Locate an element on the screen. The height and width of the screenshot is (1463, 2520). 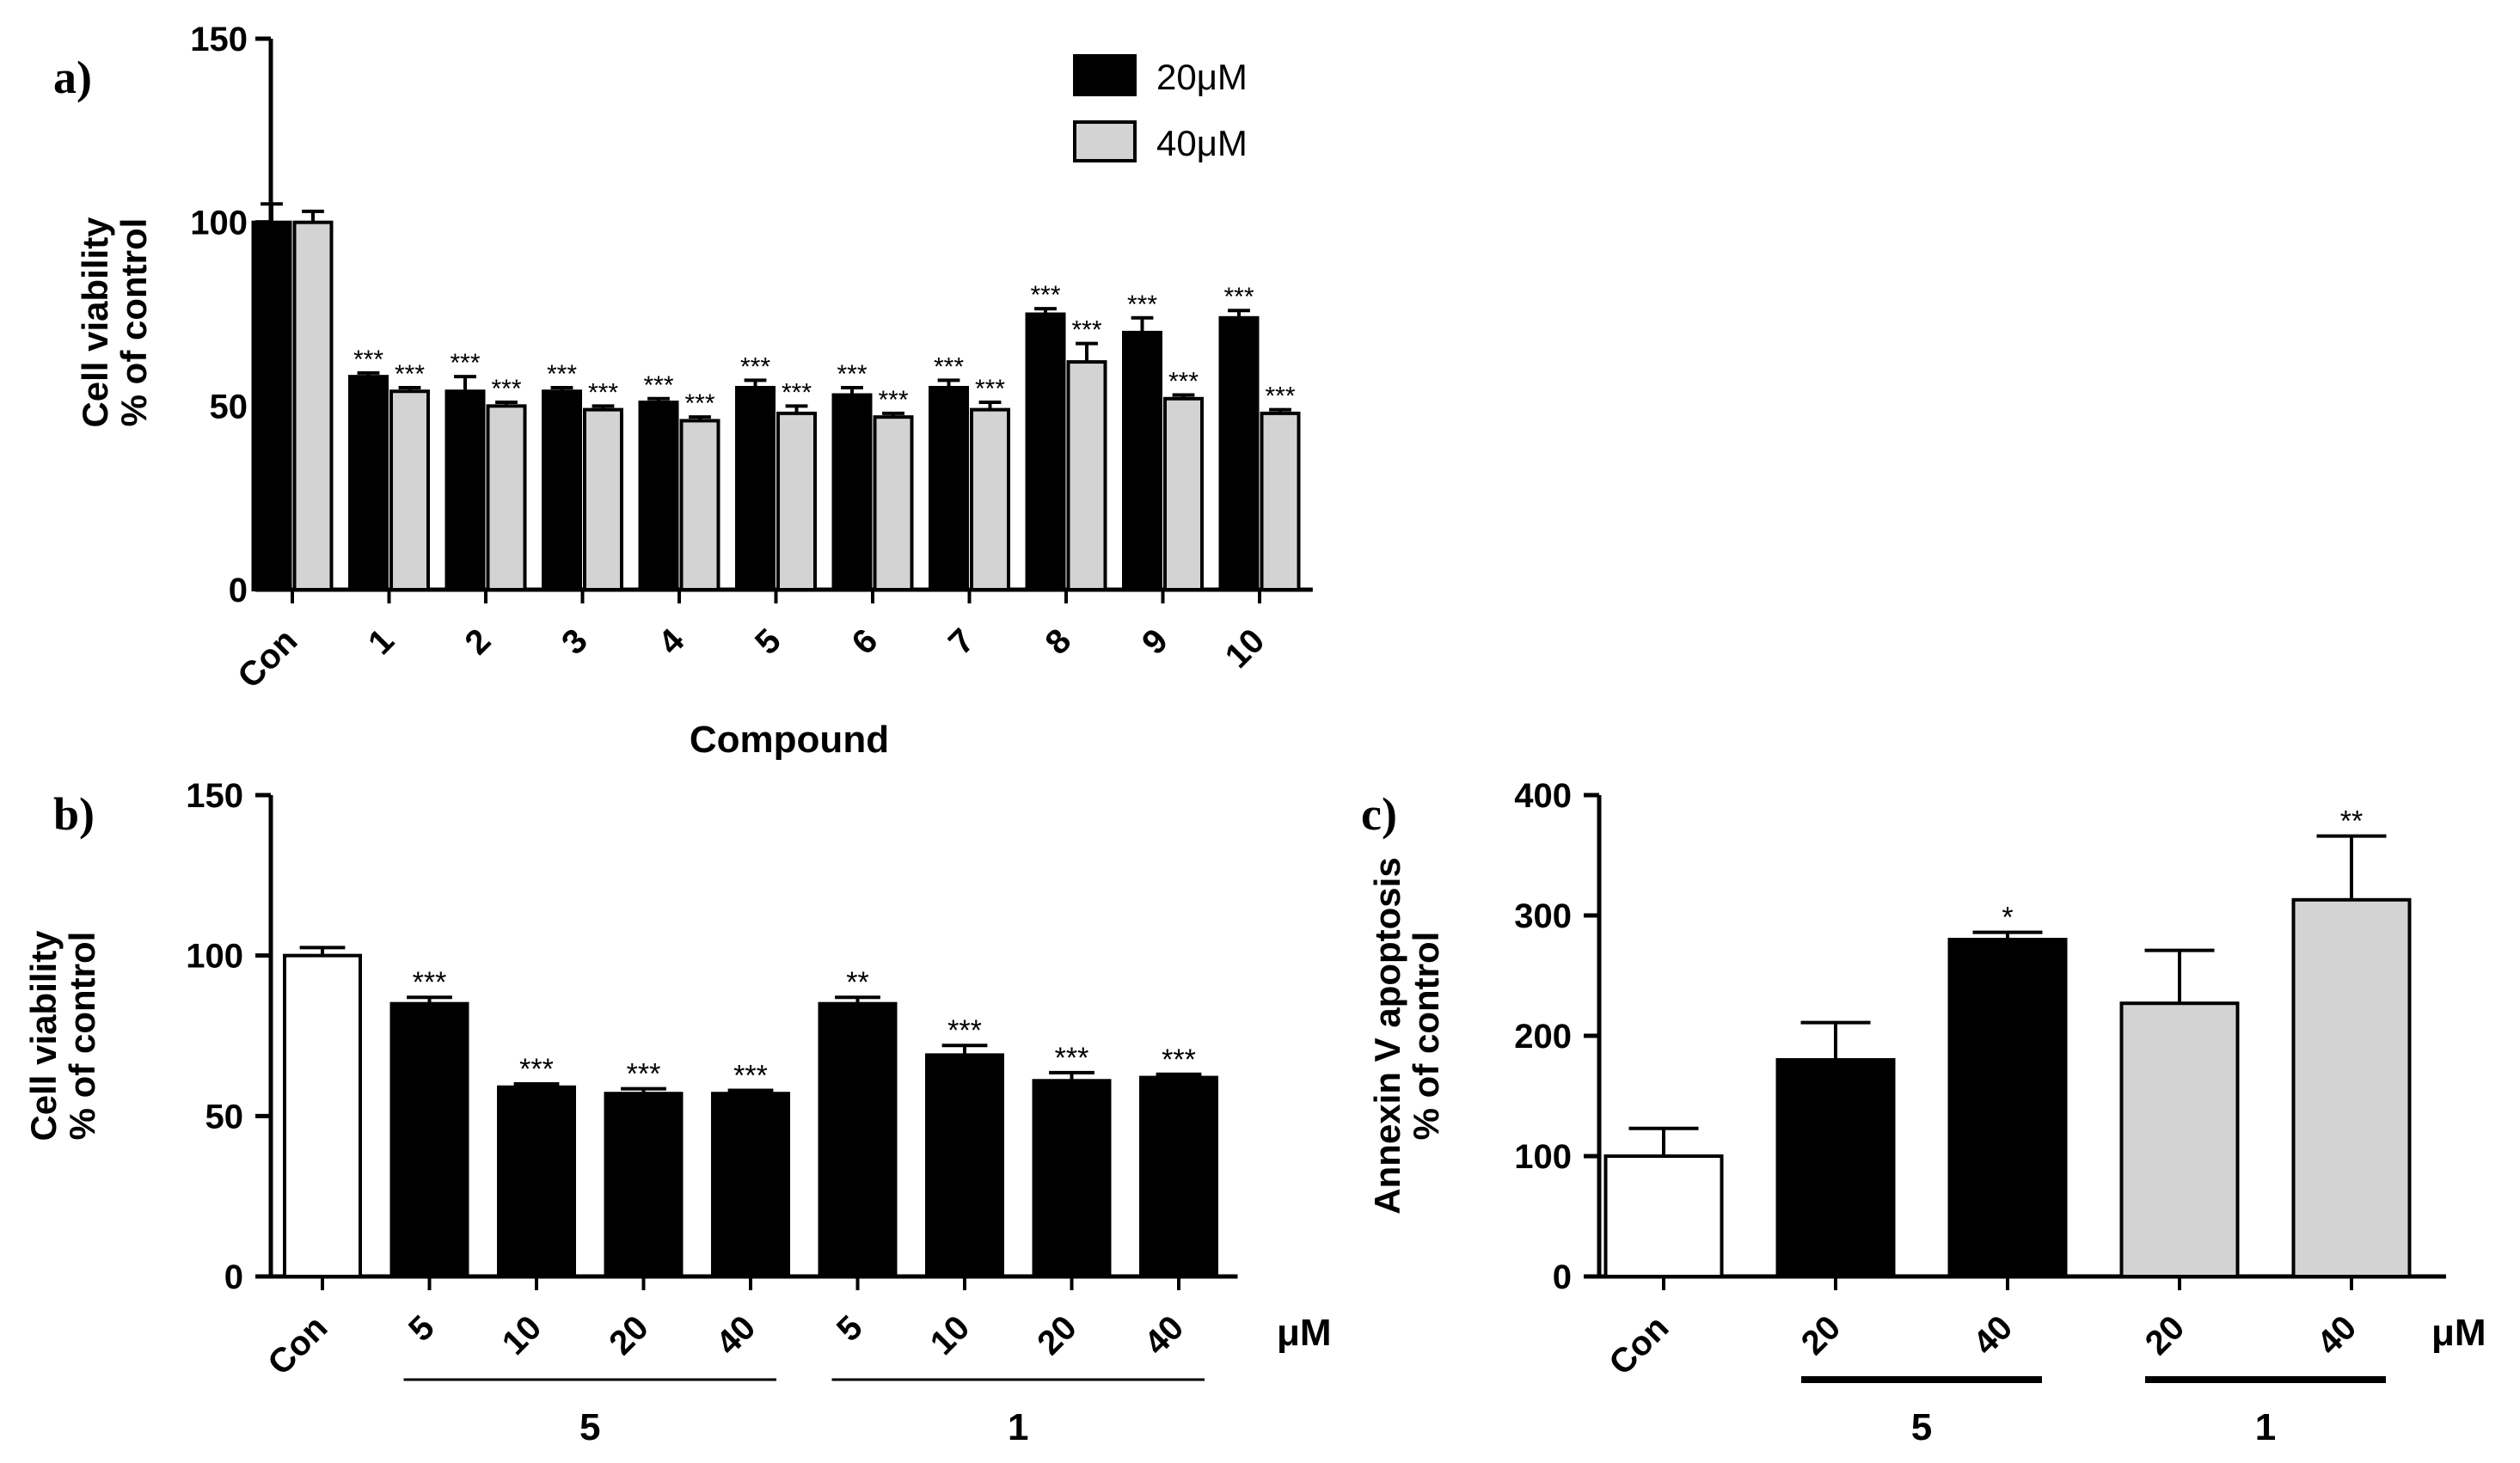
bar-40μM-Con is located at coordinates (313, 405).